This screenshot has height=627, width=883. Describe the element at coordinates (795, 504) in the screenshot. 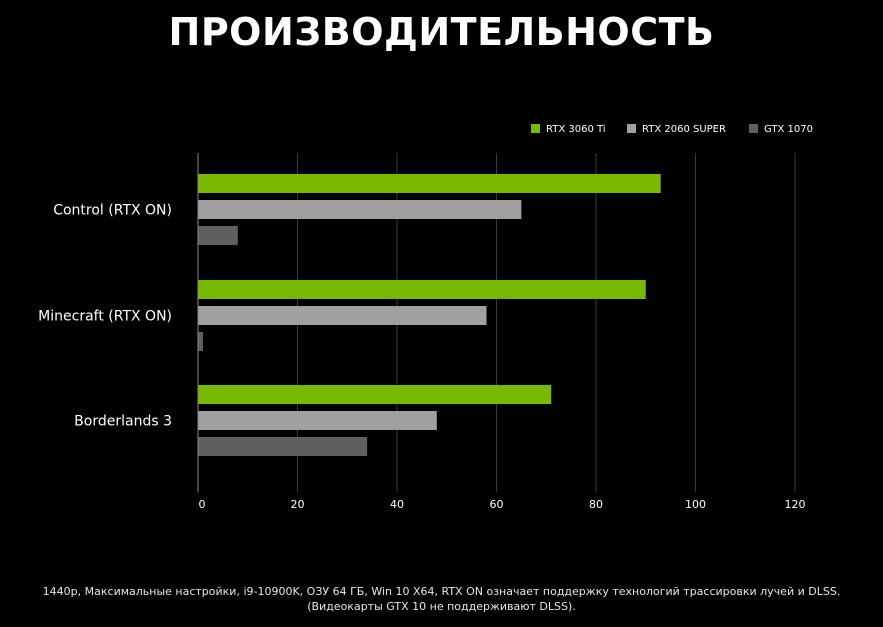

I see `x-tick-label: 120` at that location.